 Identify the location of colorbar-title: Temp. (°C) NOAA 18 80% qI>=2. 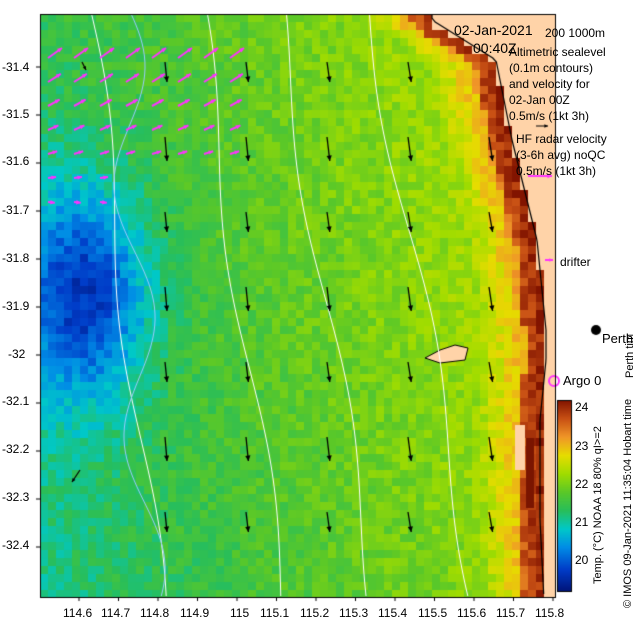
(598, 505).